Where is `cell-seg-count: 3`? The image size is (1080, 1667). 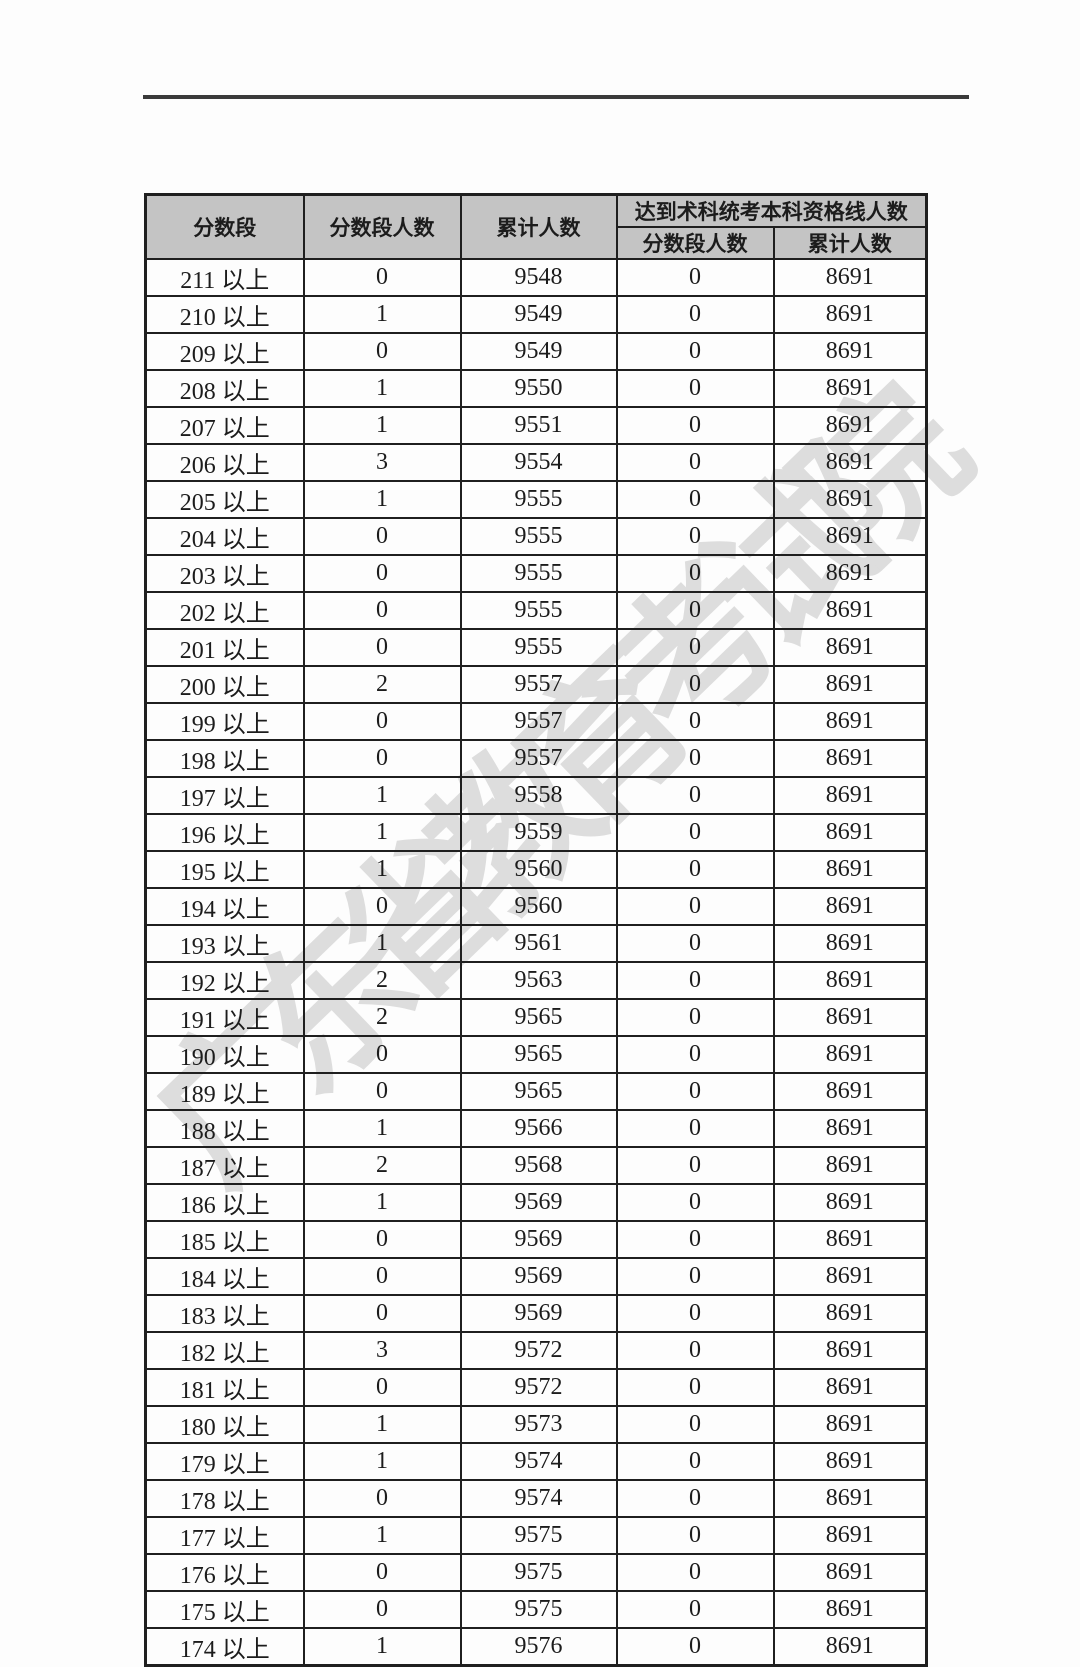 cell-seg-count: 3 is located at coordinates (382, 1350).